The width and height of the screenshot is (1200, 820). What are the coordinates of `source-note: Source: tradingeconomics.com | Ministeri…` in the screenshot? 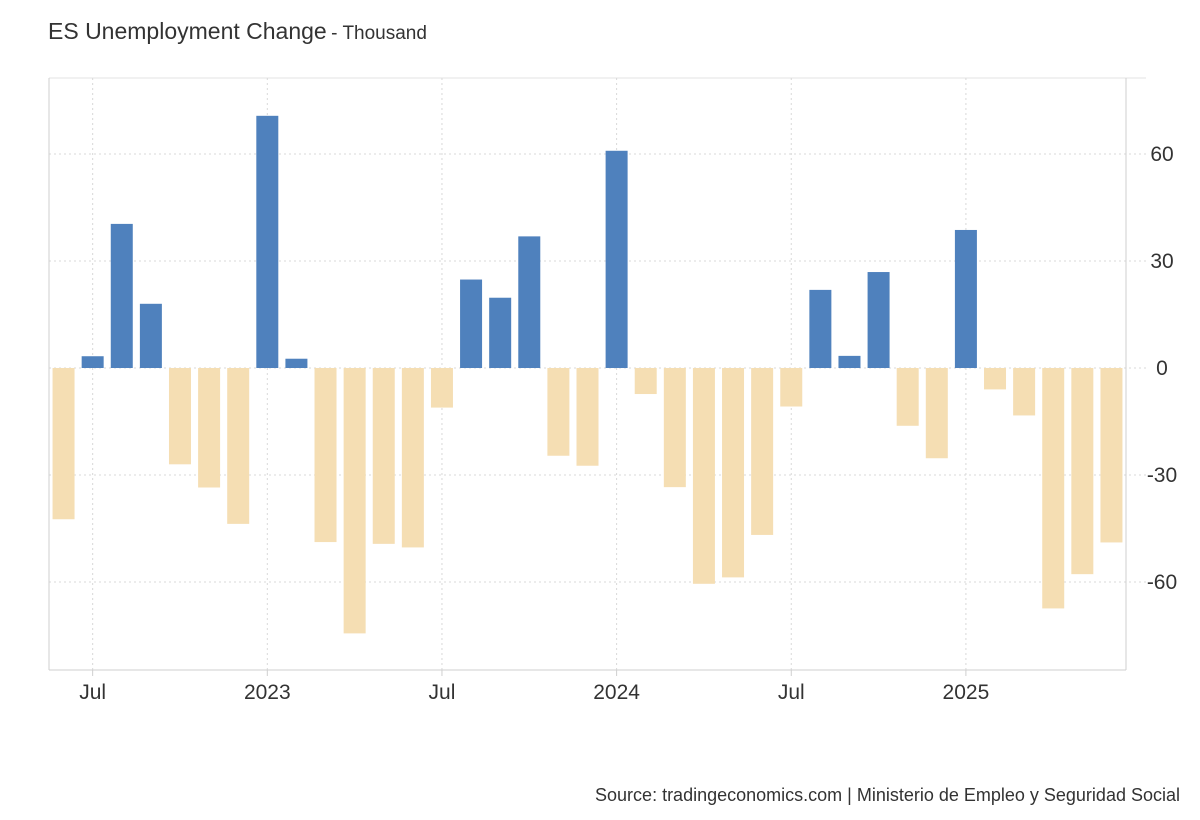 It's located at (887, 795).